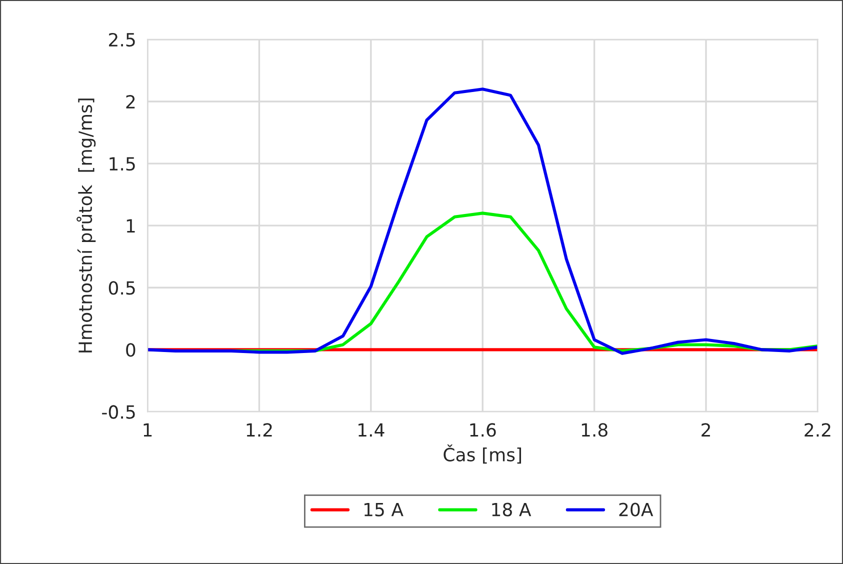 This screenshot has height=564, width=843. Describe the element at coordinates (122, 164) in the screenshot. I see `y-tick-label: 1.5` at that location.